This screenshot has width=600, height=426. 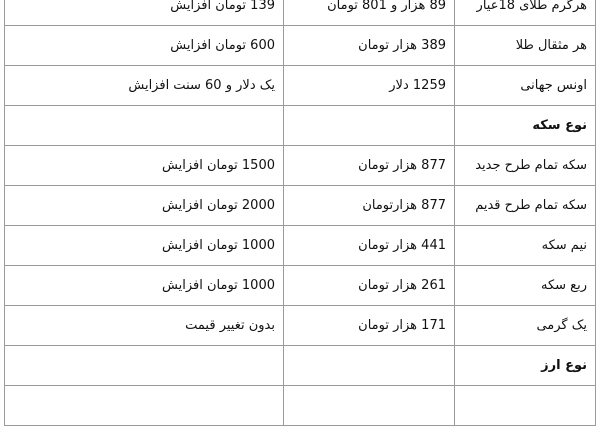 What do you see at coordinates (525, 165) in the screenshot?
I see `item-name: سکه تمام طرح جدید` at bounding box center [525, 165].